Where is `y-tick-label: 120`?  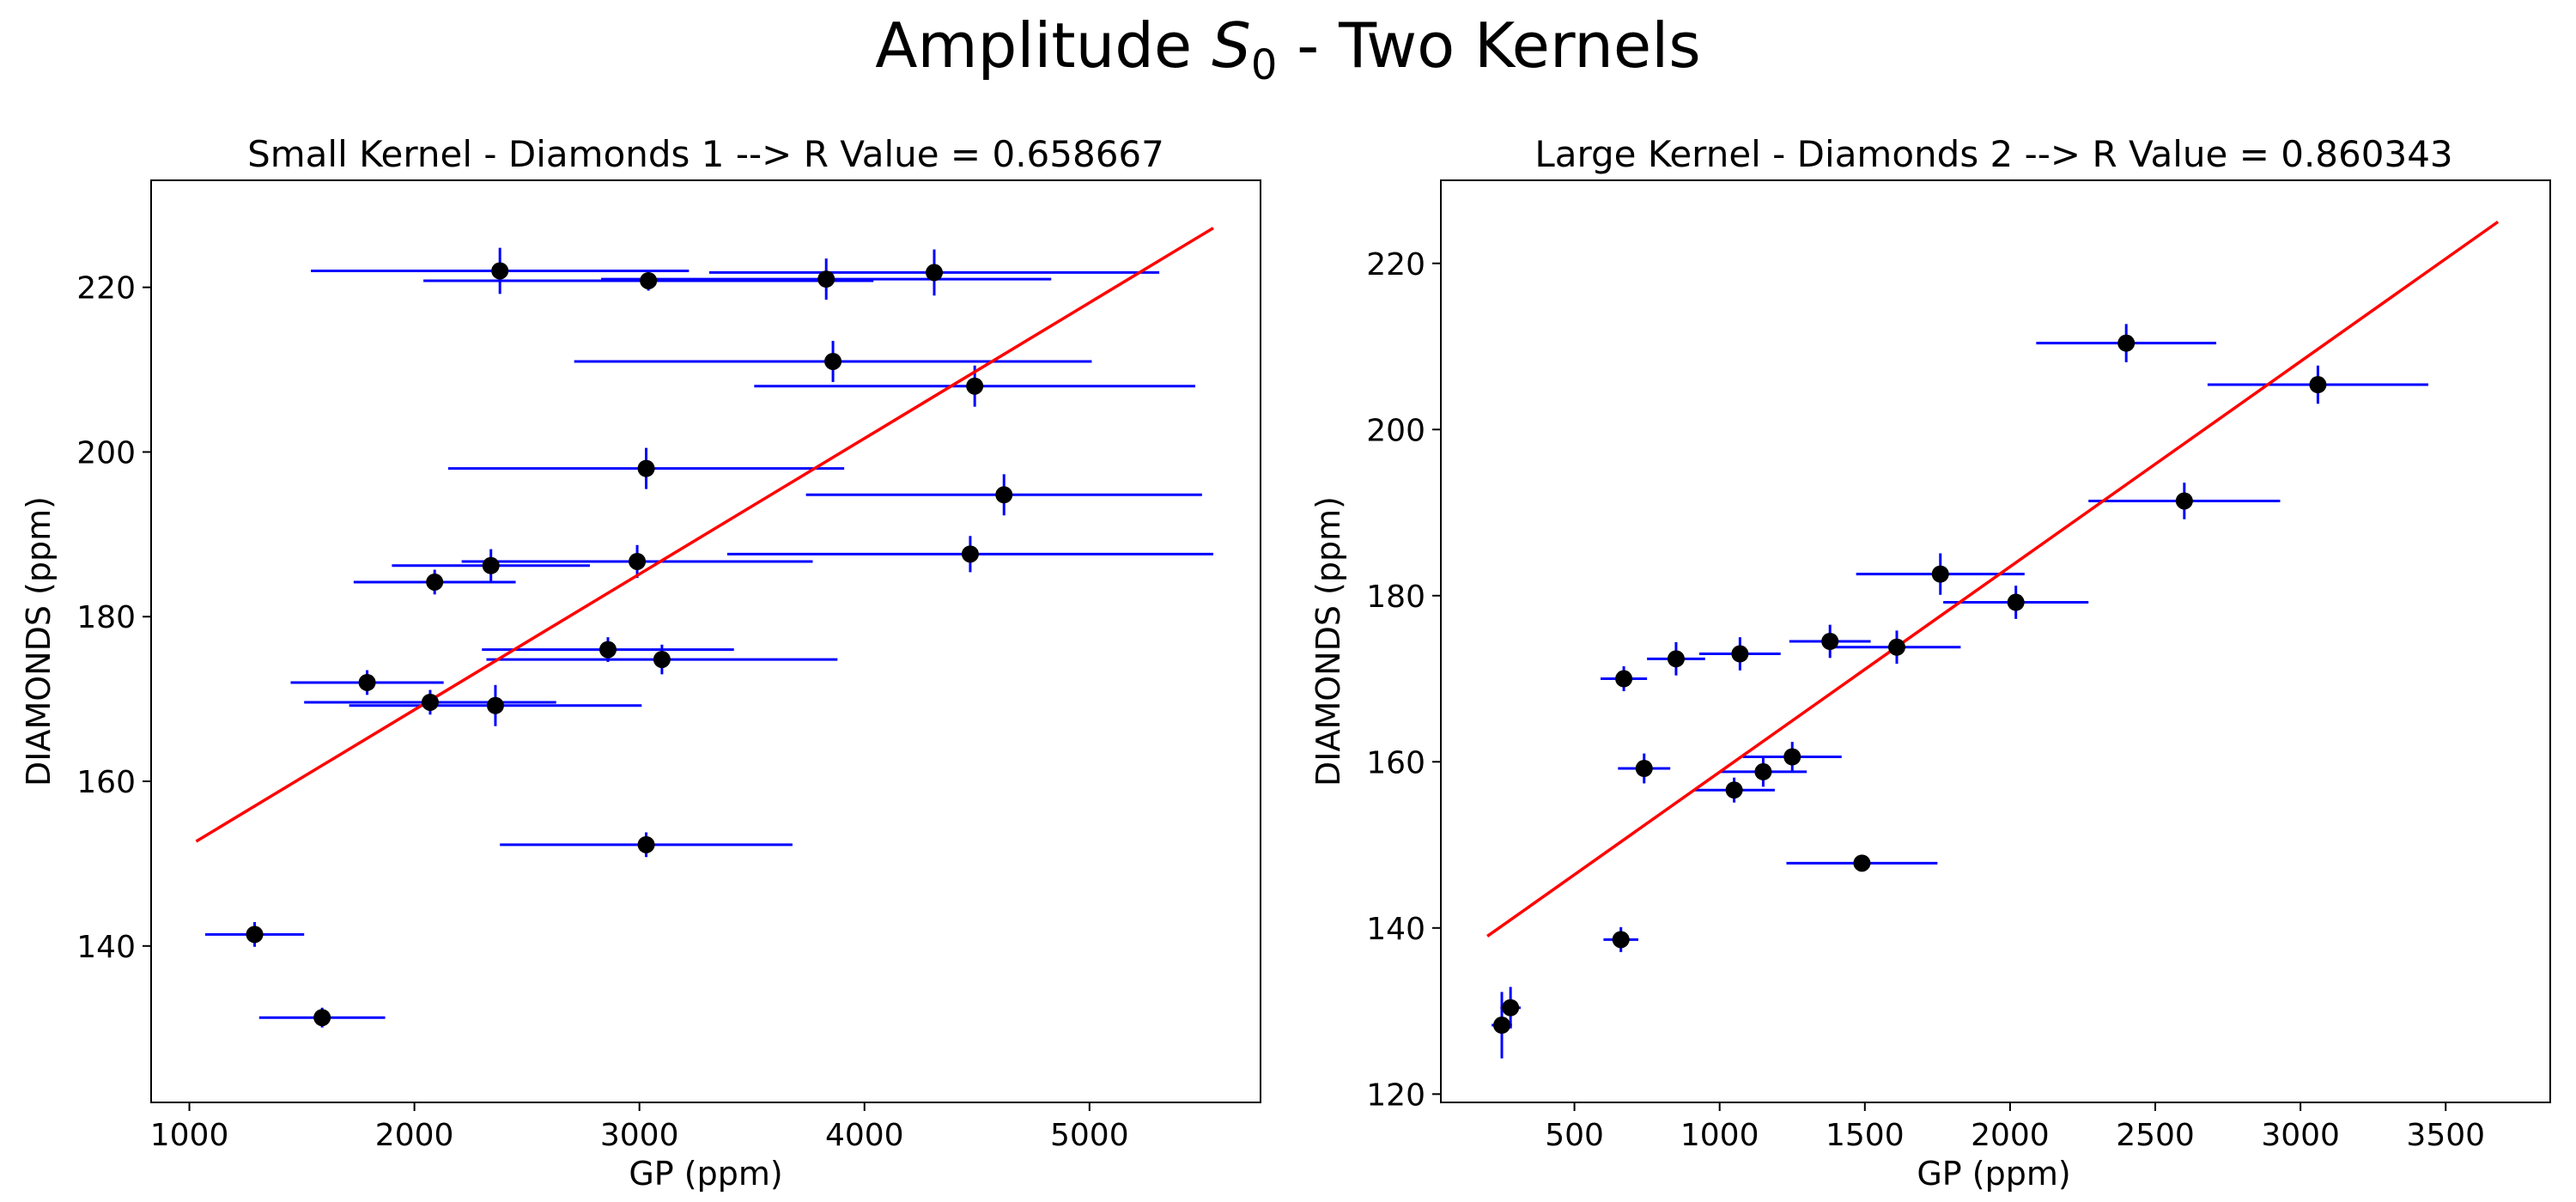
y-tick-label: 120 is located at coordinates (1396, 1095).